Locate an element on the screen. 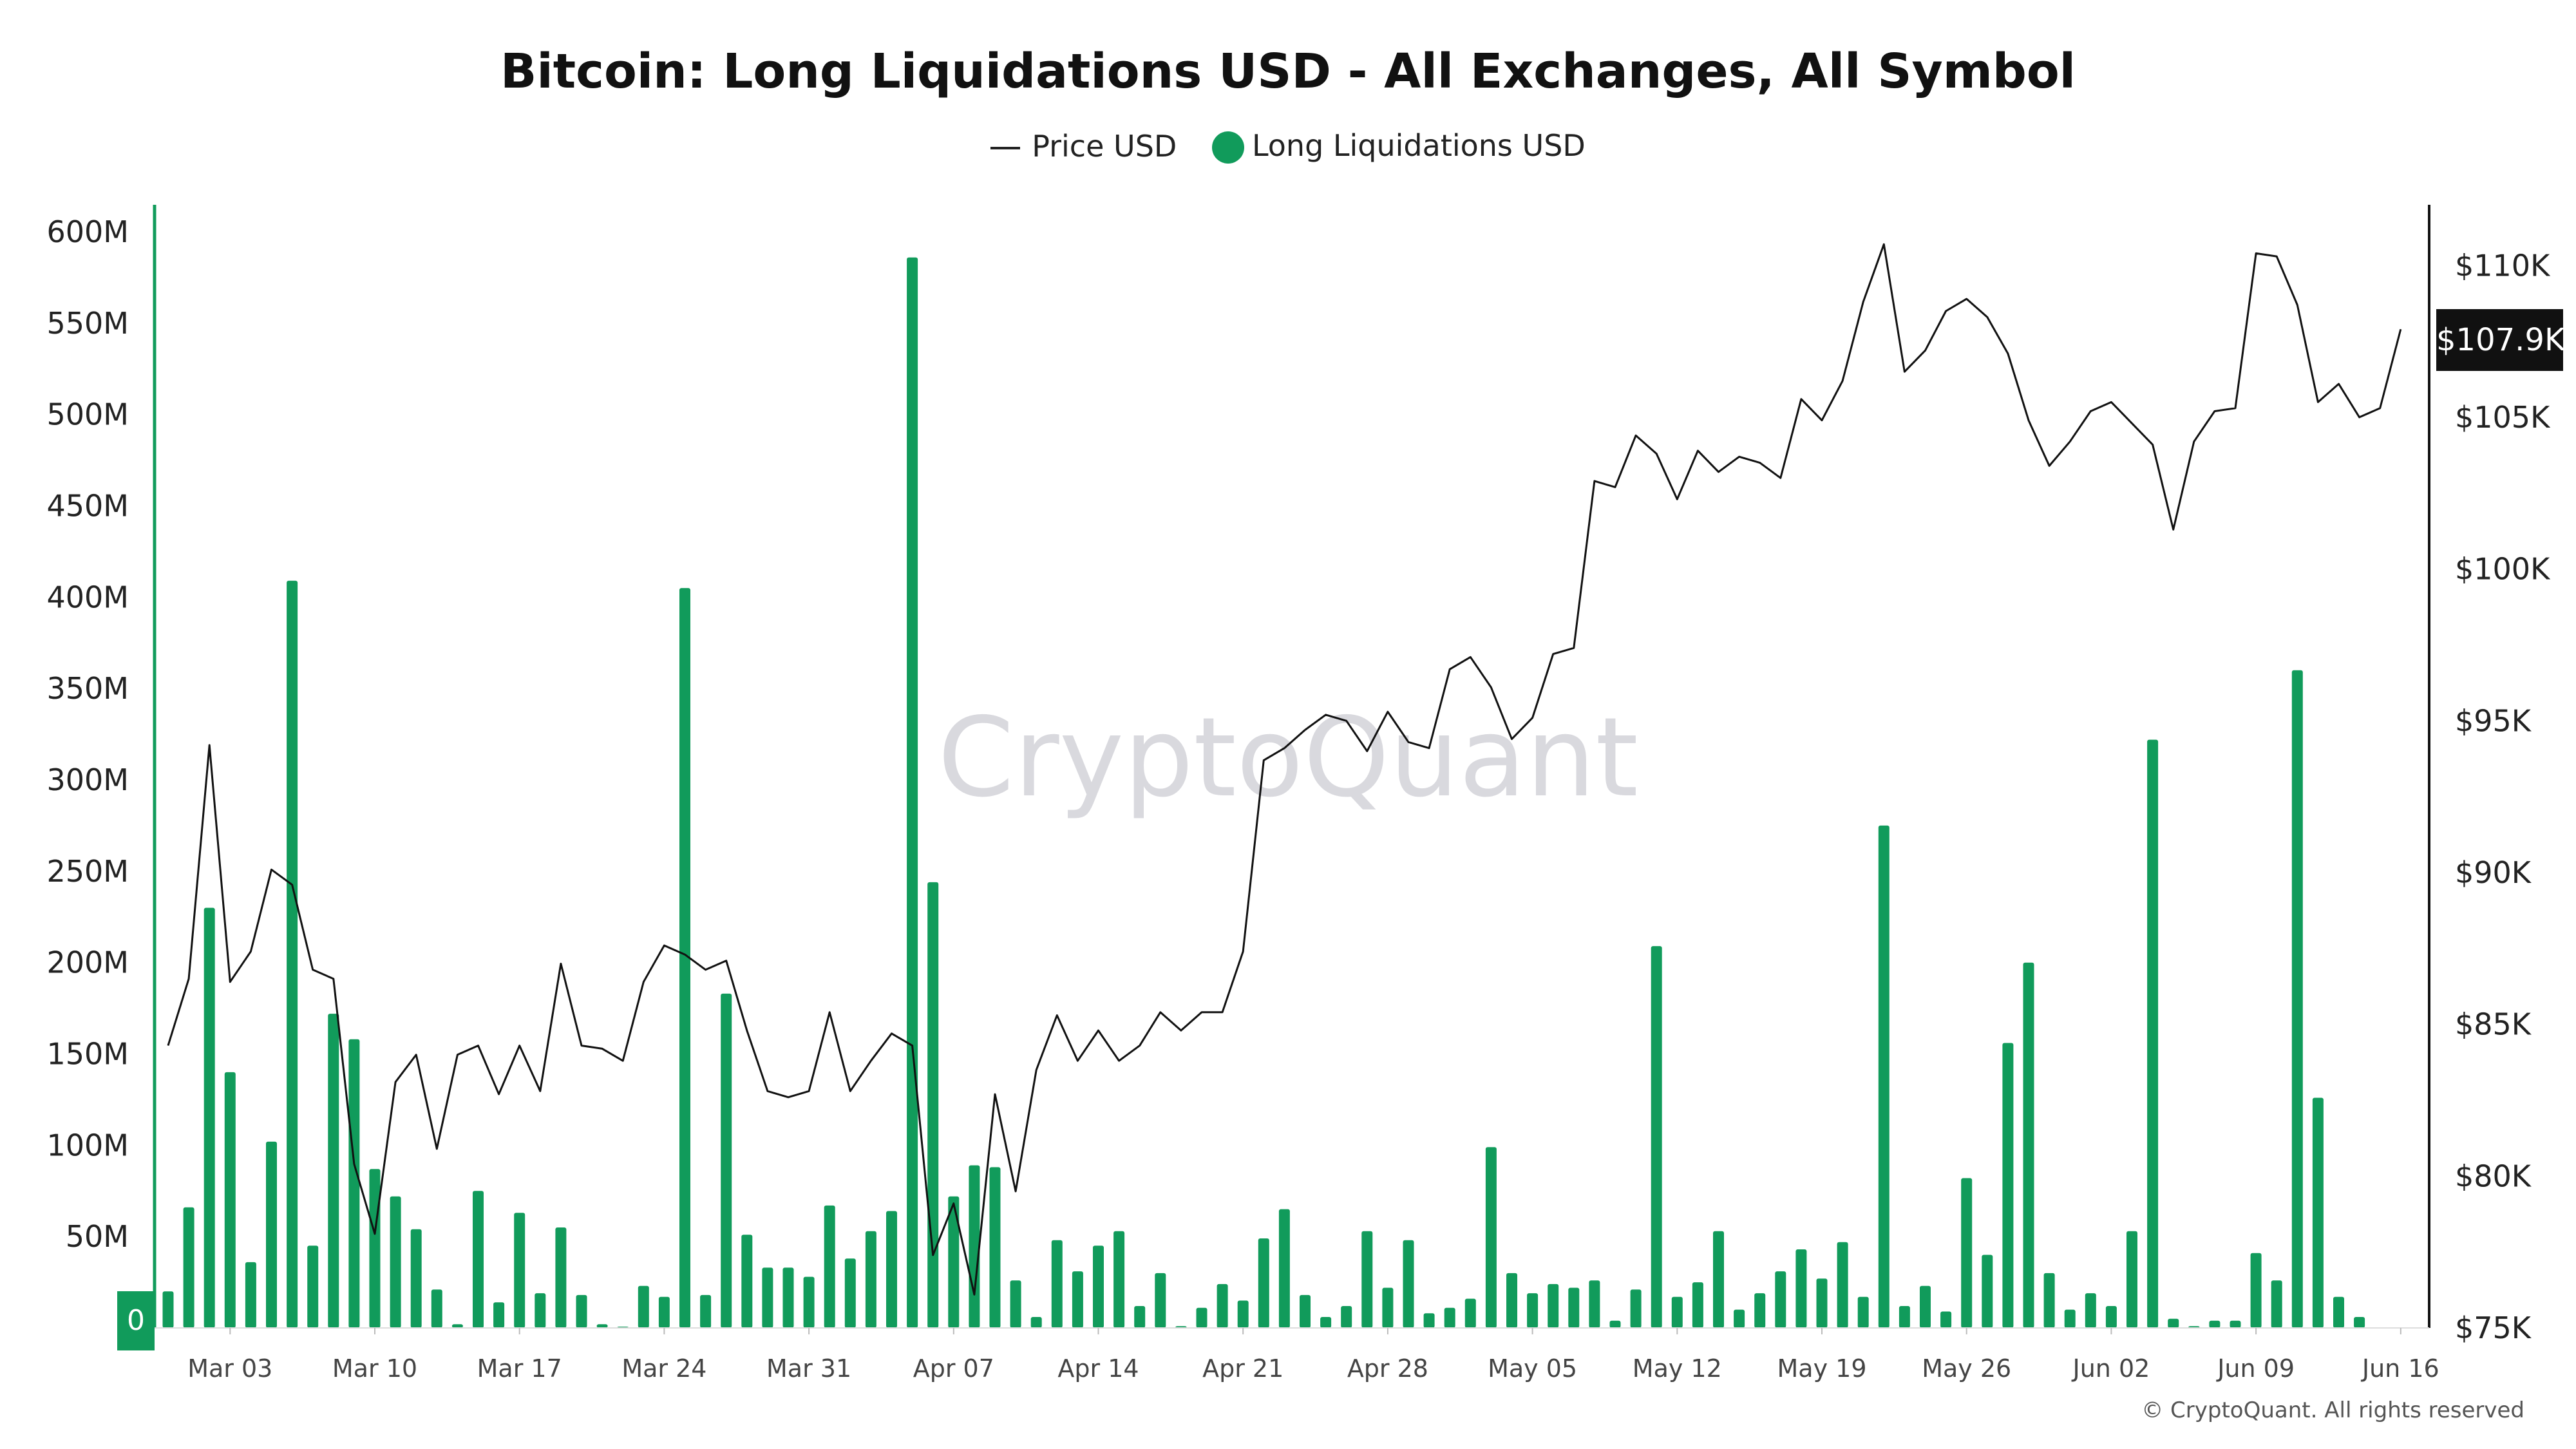 This screenshot has height=1449, width=2576. x-tick-label: Jun 02 is located at coordinates (2110, 1368).